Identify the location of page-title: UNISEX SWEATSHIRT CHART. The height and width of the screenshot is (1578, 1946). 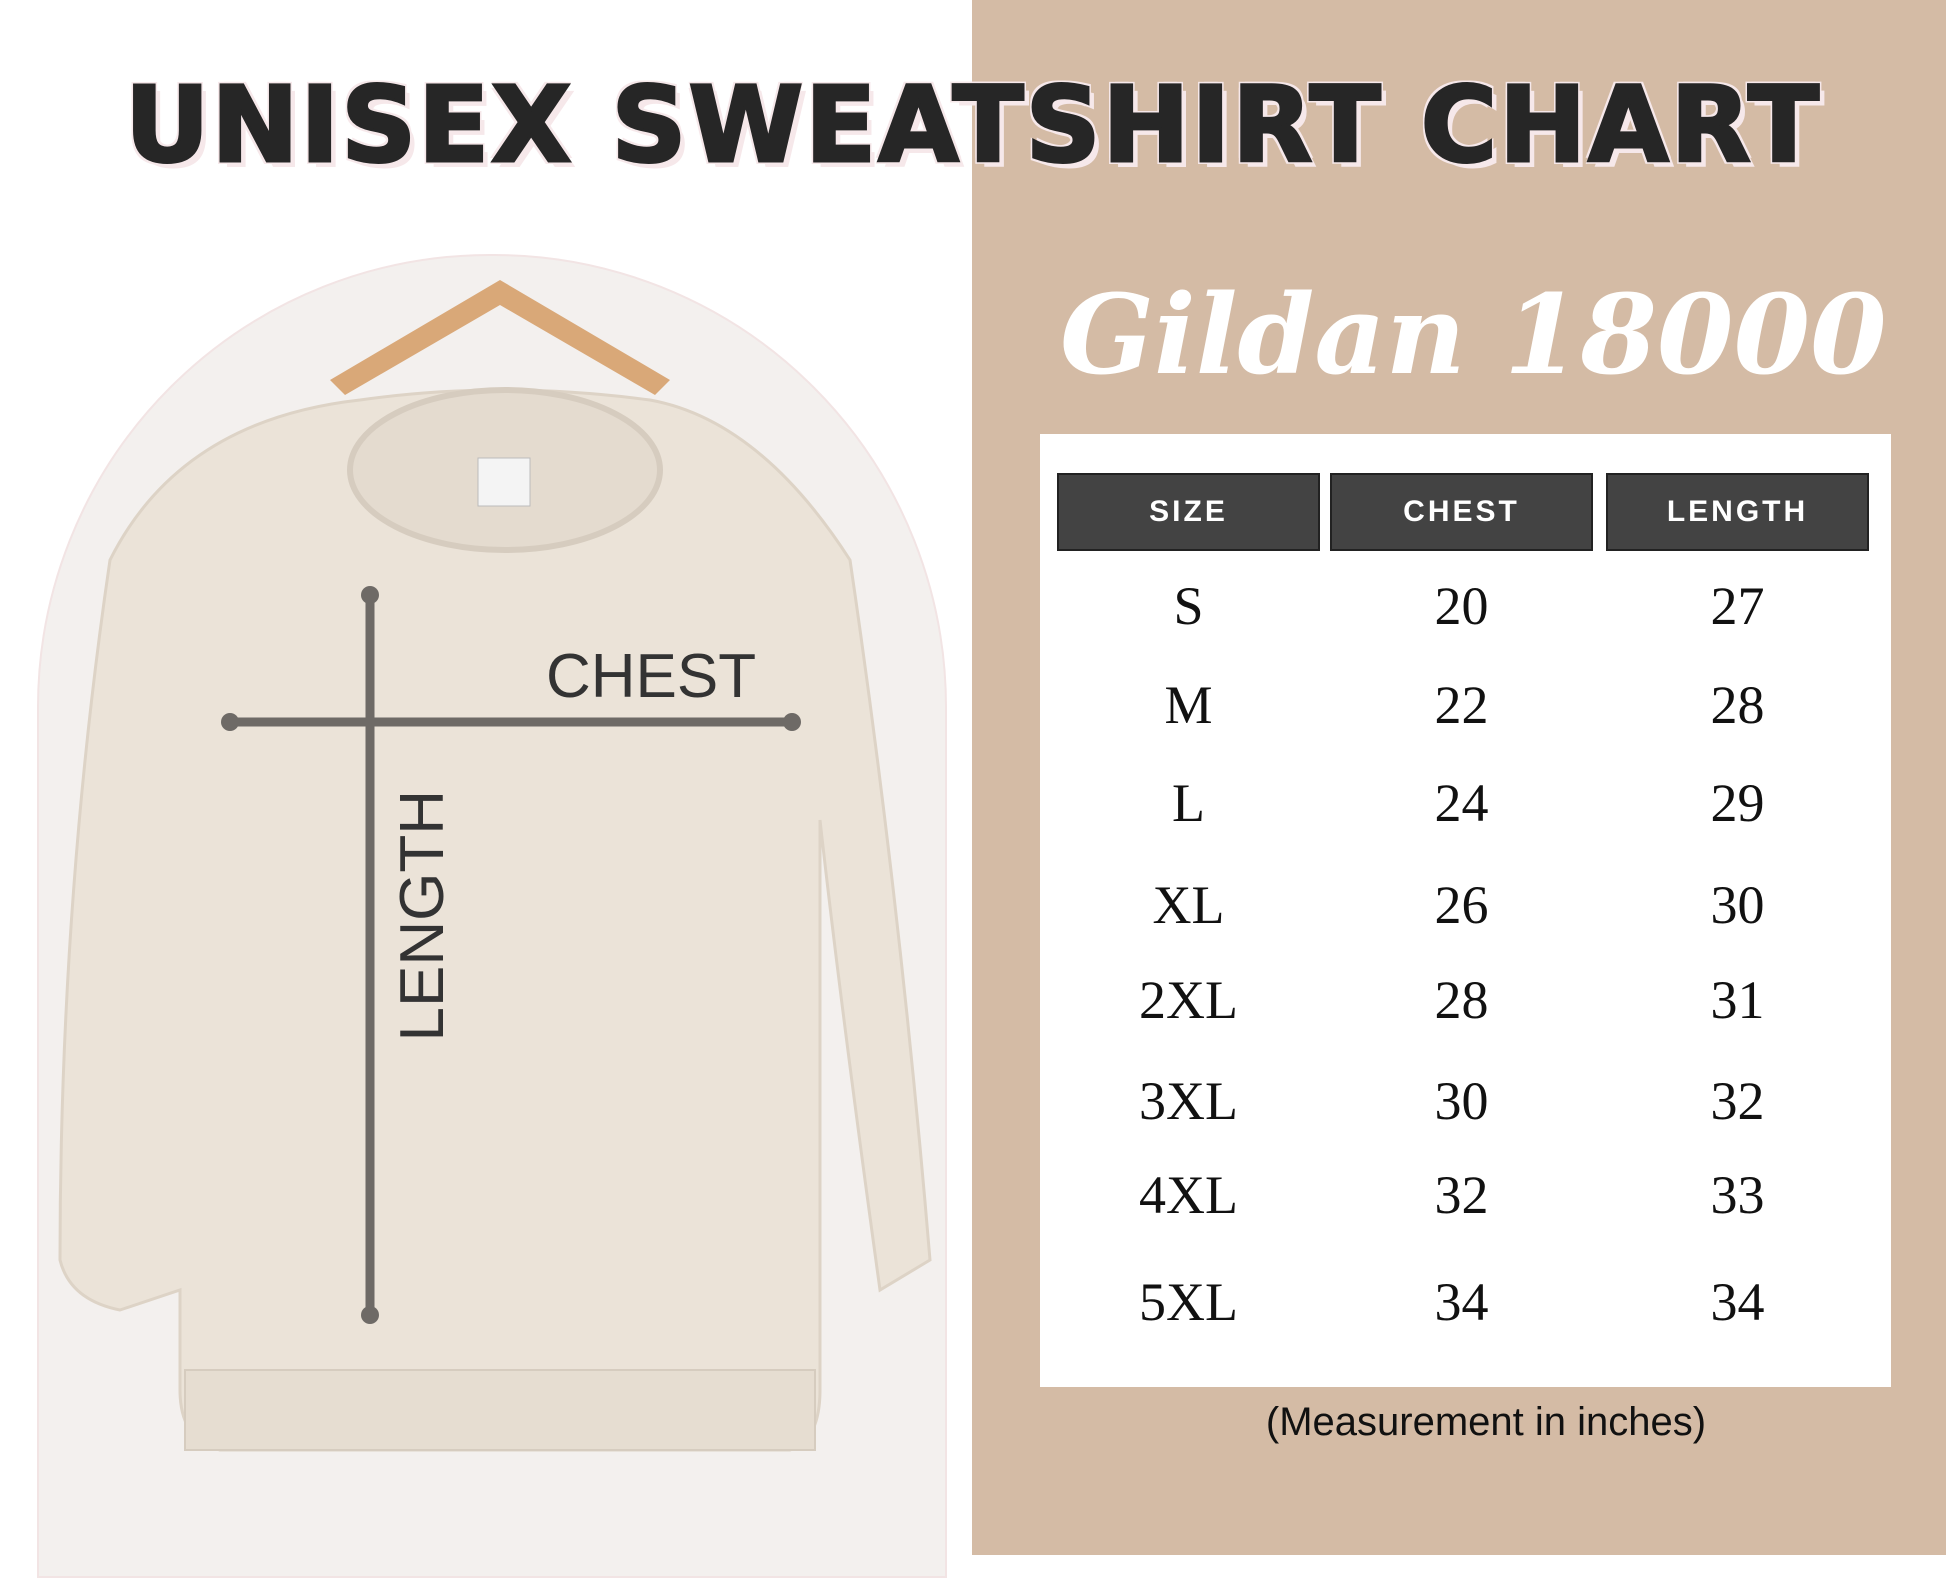
(972, 125).